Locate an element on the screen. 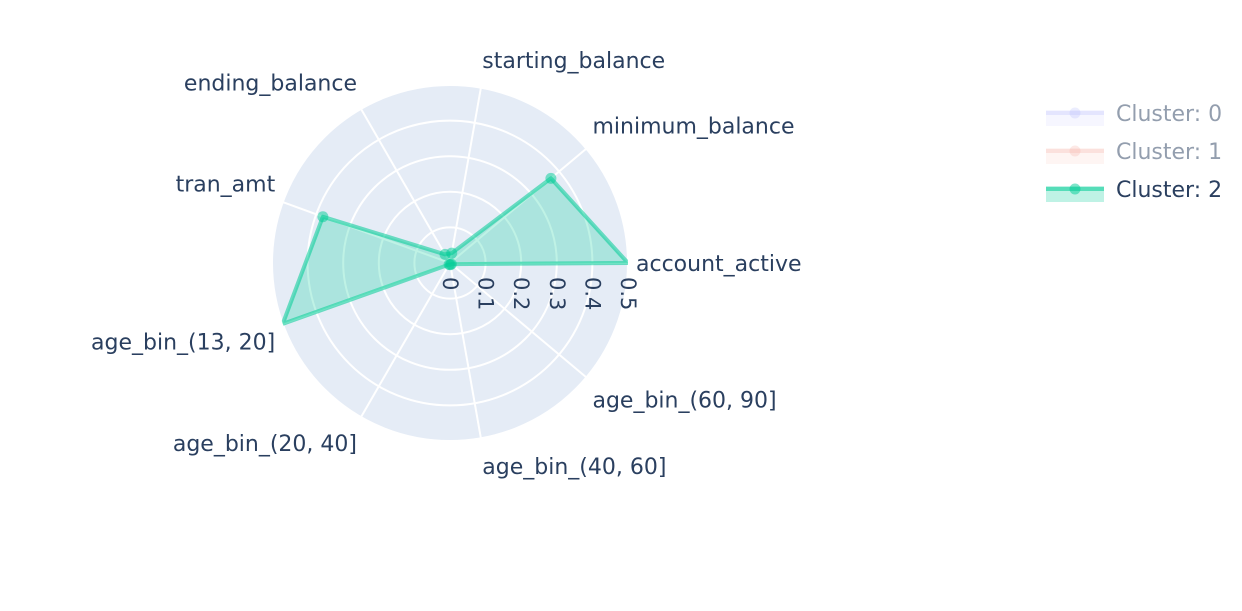 The height and width of the screenshot is (611, 1242). radial-tick-5: 0.5 is located at coordinates (628, 293).